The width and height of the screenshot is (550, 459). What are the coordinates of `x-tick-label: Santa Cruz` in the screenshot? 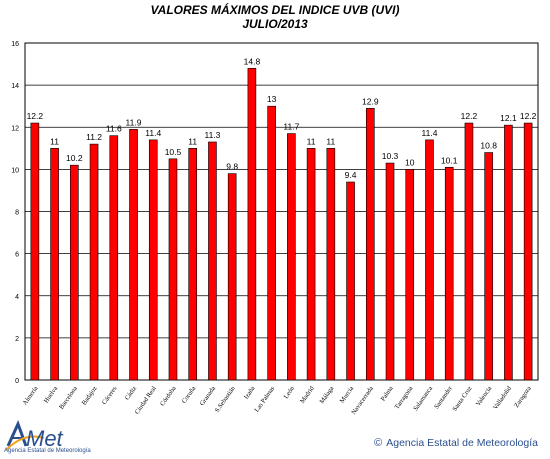 It's located at (462, 399).